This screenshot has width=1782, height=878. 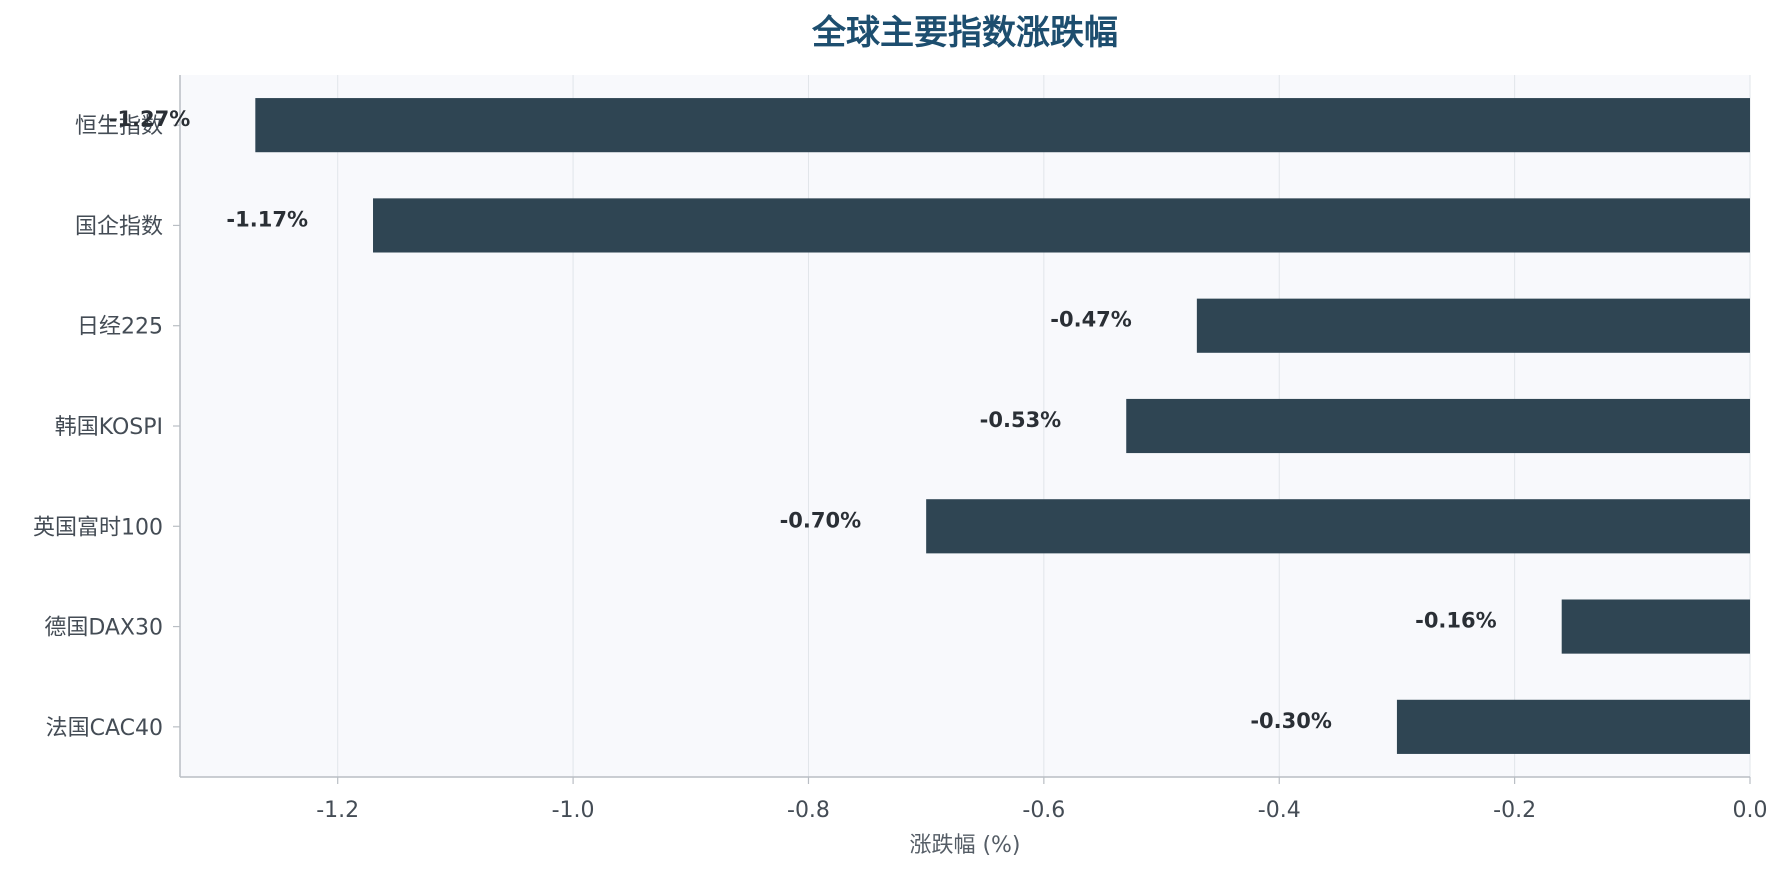 I want to click on x-tick-label: -1.2, so click(x=337, y=810).